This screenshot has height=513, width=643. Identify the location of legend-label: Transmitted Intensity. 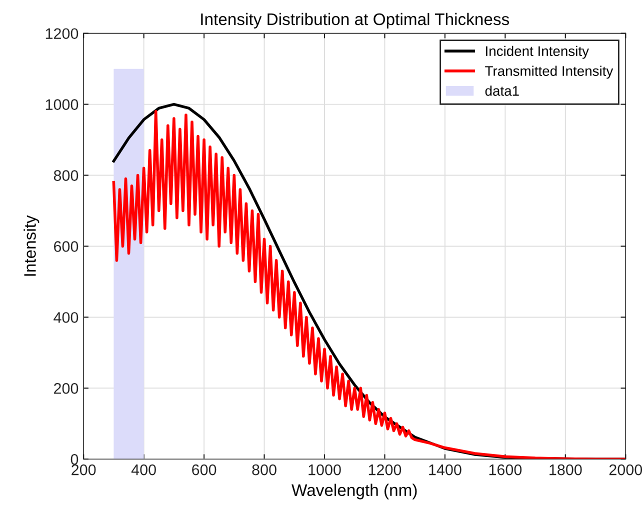
(549, 72).